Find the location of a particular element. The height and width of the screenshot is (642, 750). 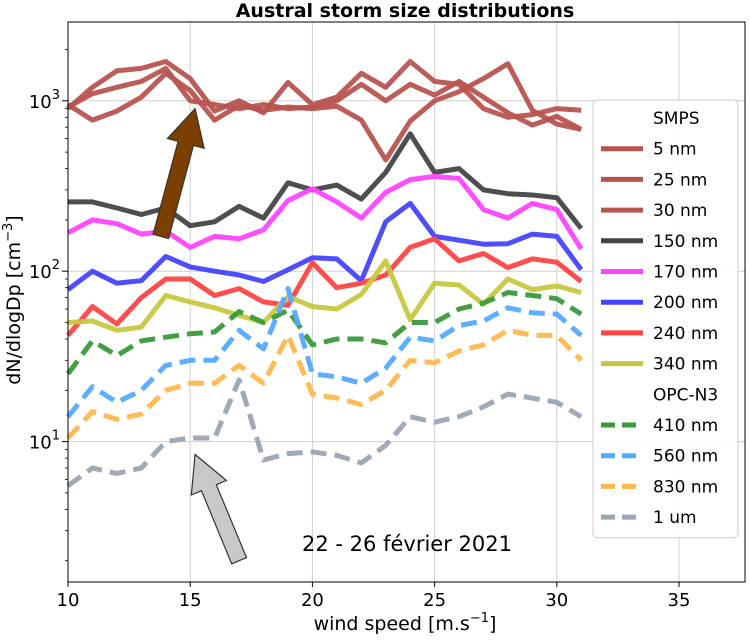

date-annotation: 22 - 26 février 2021 is located at coordinates (407, 544).